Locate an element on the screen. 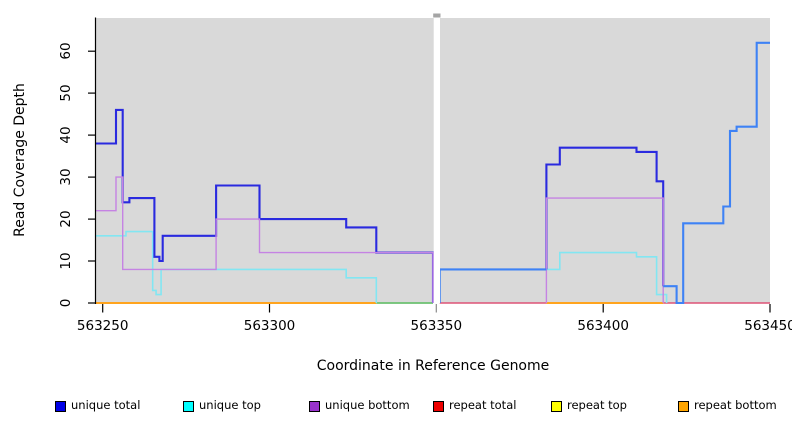 This screenshot has width=792, height=432. legend-label: unique bottom is located at coordinates (367, 405).